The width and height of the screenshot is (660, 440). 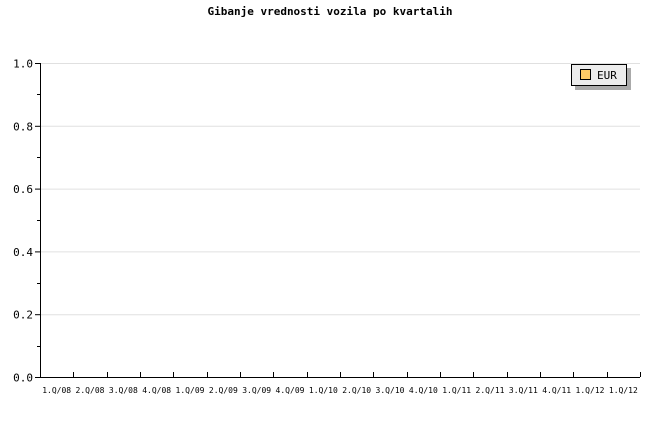 What do you see at coordinates (585, 74) in the screenshot?
I see `legend-swatch` at bounding box center [585, 74].